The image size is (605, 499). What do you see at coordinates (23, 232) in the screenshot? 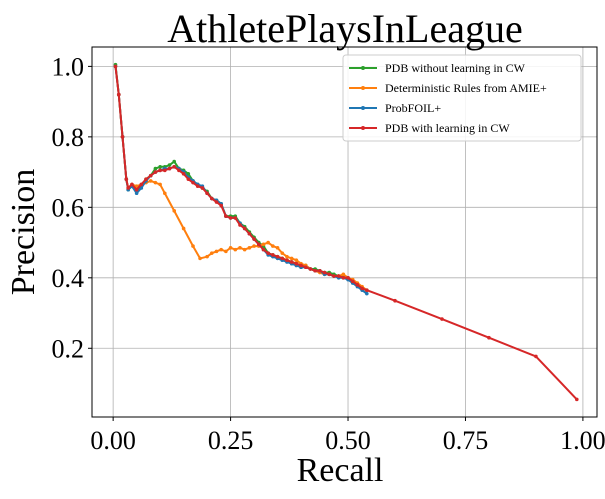
I see `y-axis-label: Precision` at bounding box center [23, 232].